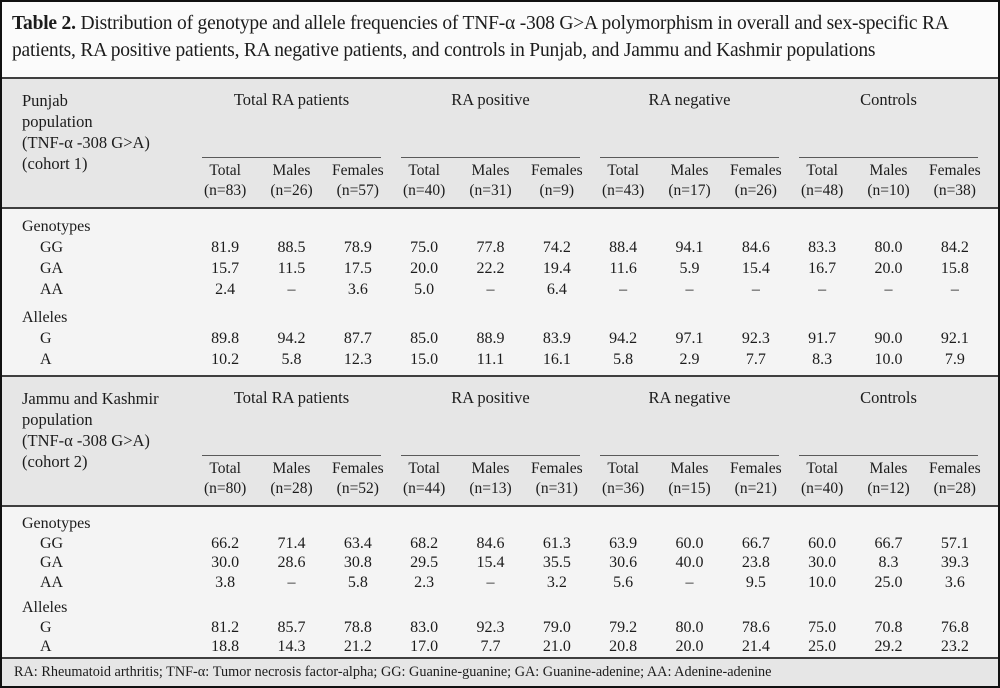 The width and height of the screenshot is (1000, 688). Describe the element at coordinates (291, 397) in the screenshot. I see `group-label: Total RA patients` at that location.